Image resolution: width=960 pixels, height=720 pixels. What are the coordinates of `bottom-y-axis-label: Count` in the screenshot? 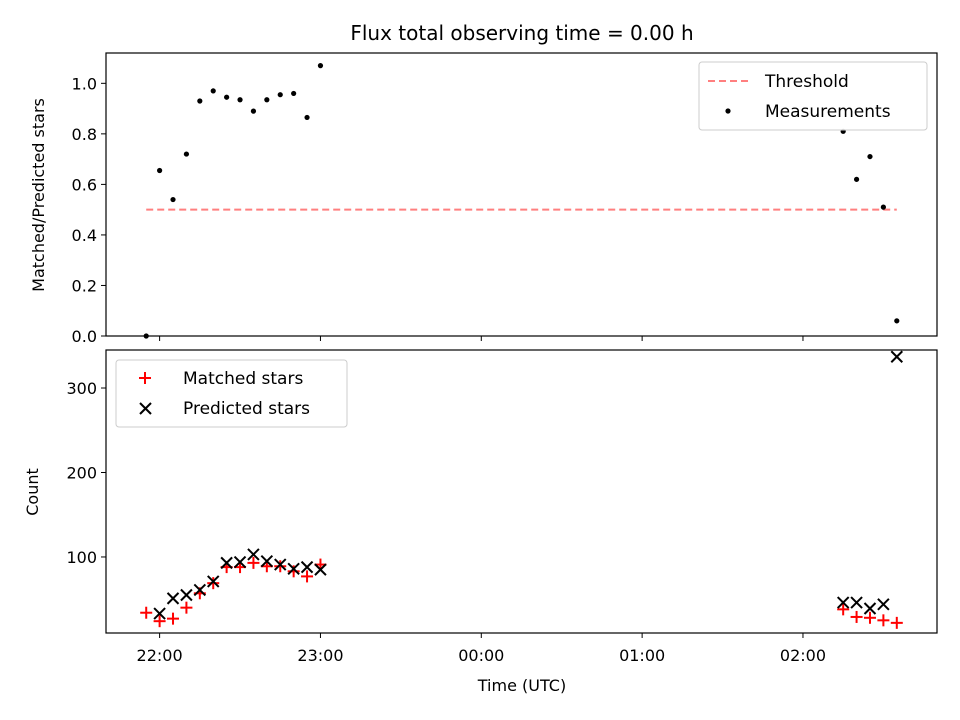 It's located at (32, 492).